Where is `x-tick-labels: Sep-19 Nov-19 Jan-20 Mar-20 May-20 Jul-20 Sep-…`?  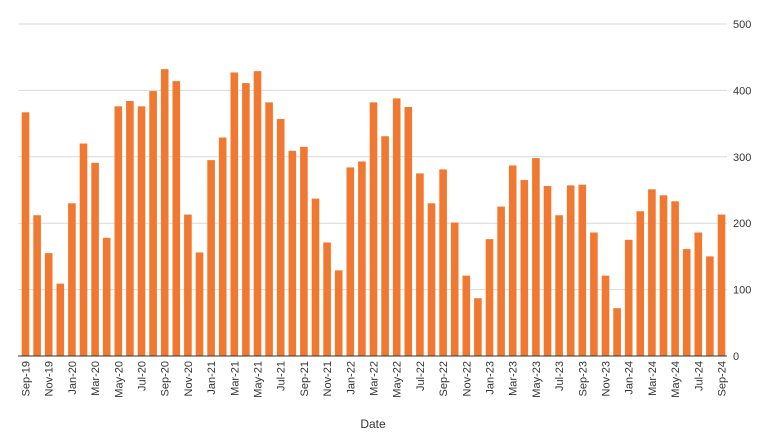
x-tick-labels: Sep-19 Nov-19 Jan-20 Mar-20 May-20 Jul-20 Sep-… is located at coordinates (375, 379).